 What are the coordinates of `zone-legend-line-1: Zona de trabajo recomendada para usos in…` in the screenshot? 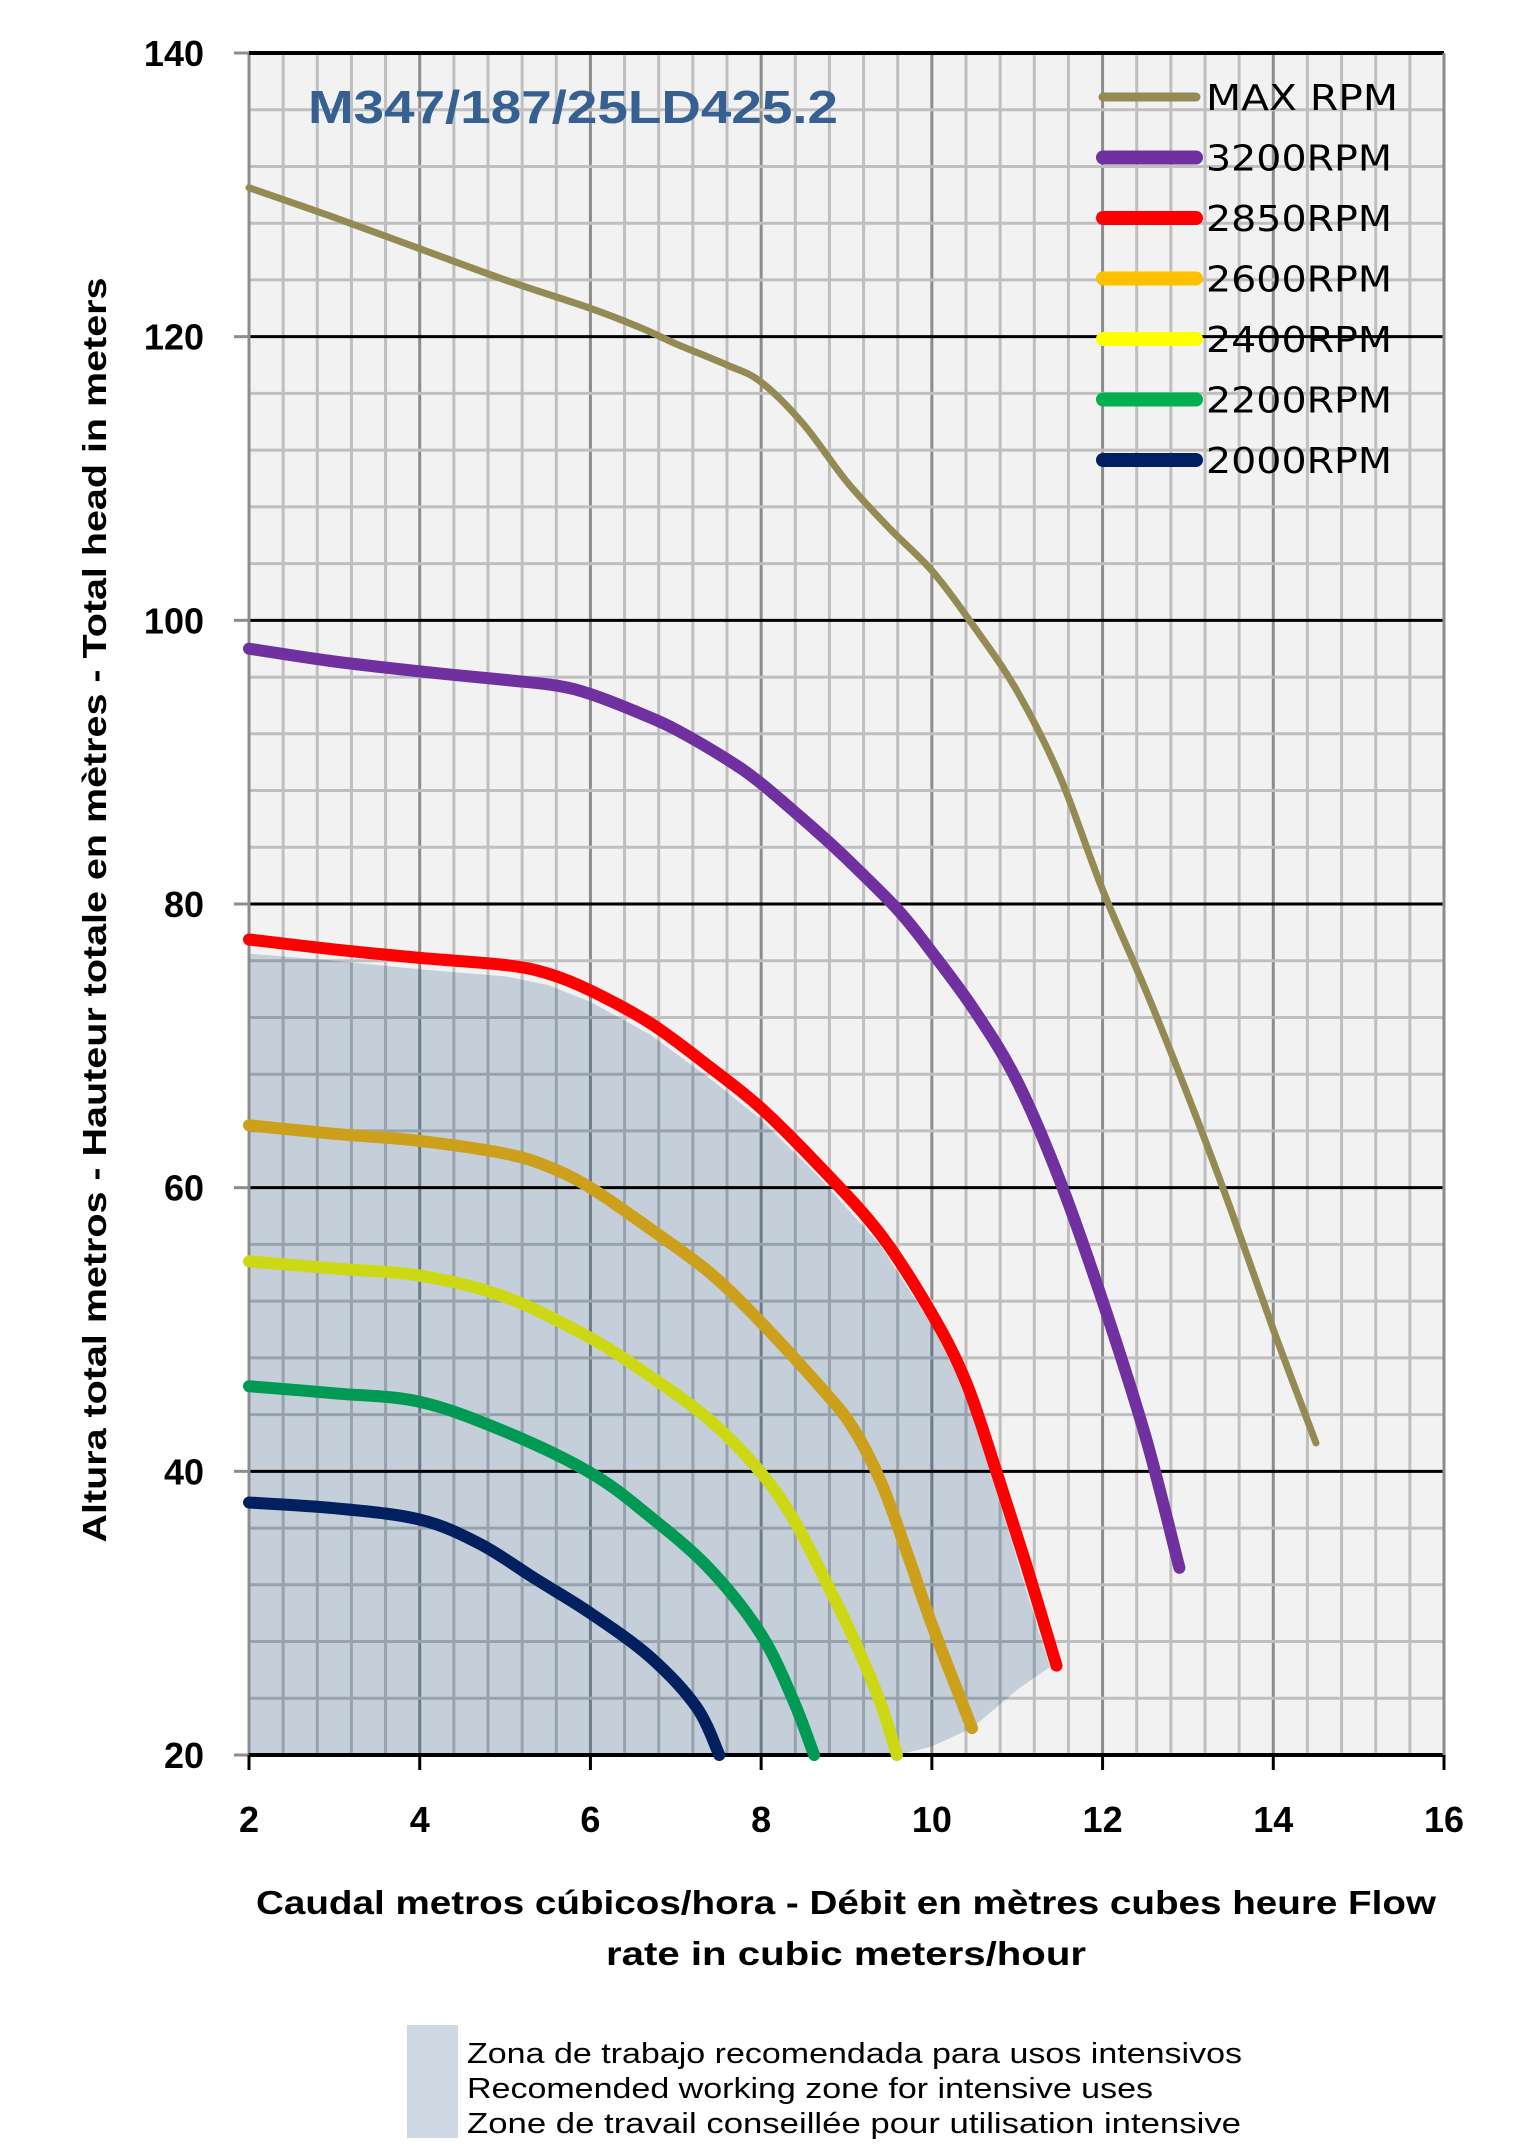 It's located at (854, 2054).